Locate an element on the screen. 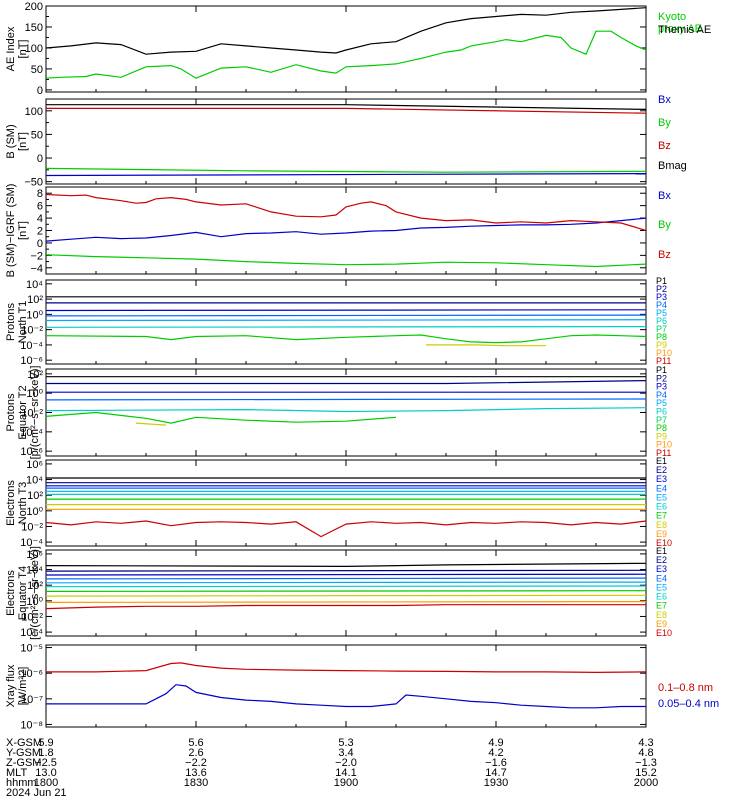 This screenshot has height=805, width=750. y-tick-label: 200 is located at coordinates (34, 7).